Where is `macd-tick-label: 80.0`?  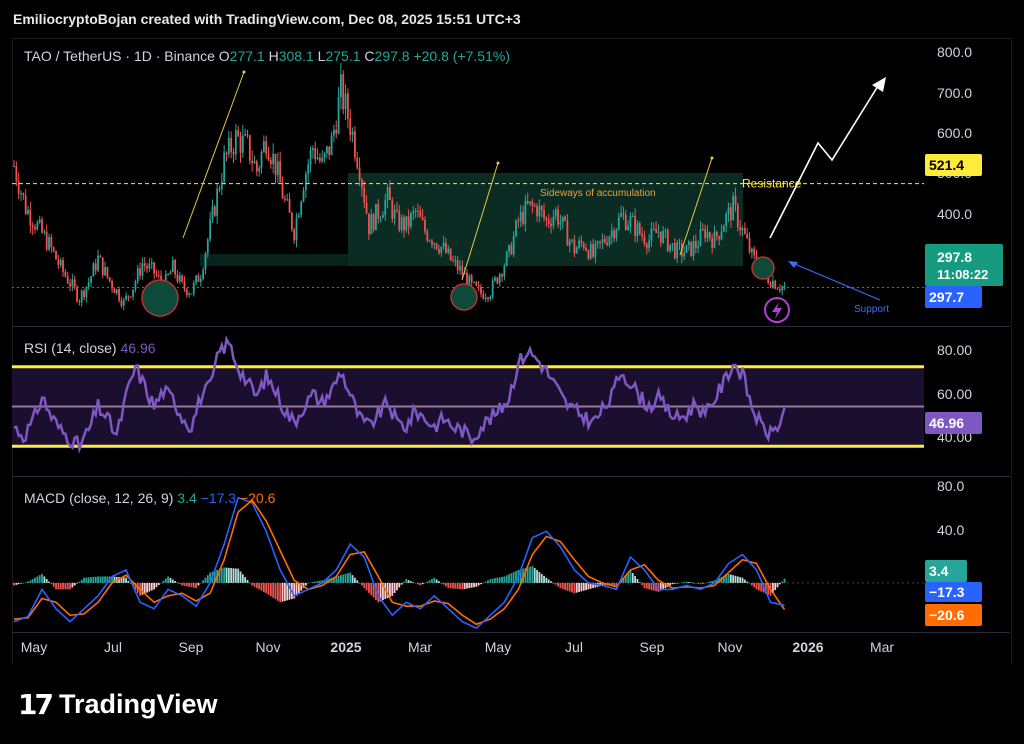 macd-tick-label: 80.0 is located at coordinates (950, 486).